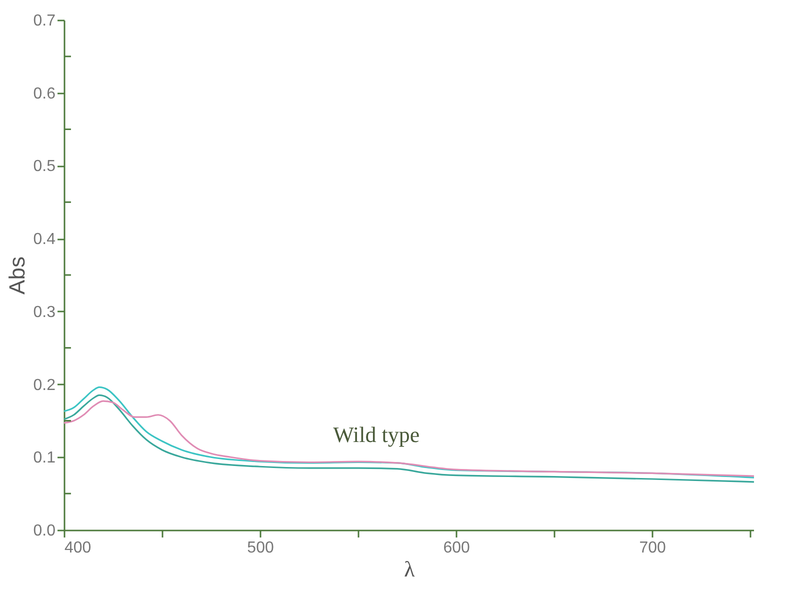 The height and width of the screenshot is (594, 806). Describe the element at coordinates (44, 385) in the screenshot. I see `y-tick-label: 0.2` at that location.